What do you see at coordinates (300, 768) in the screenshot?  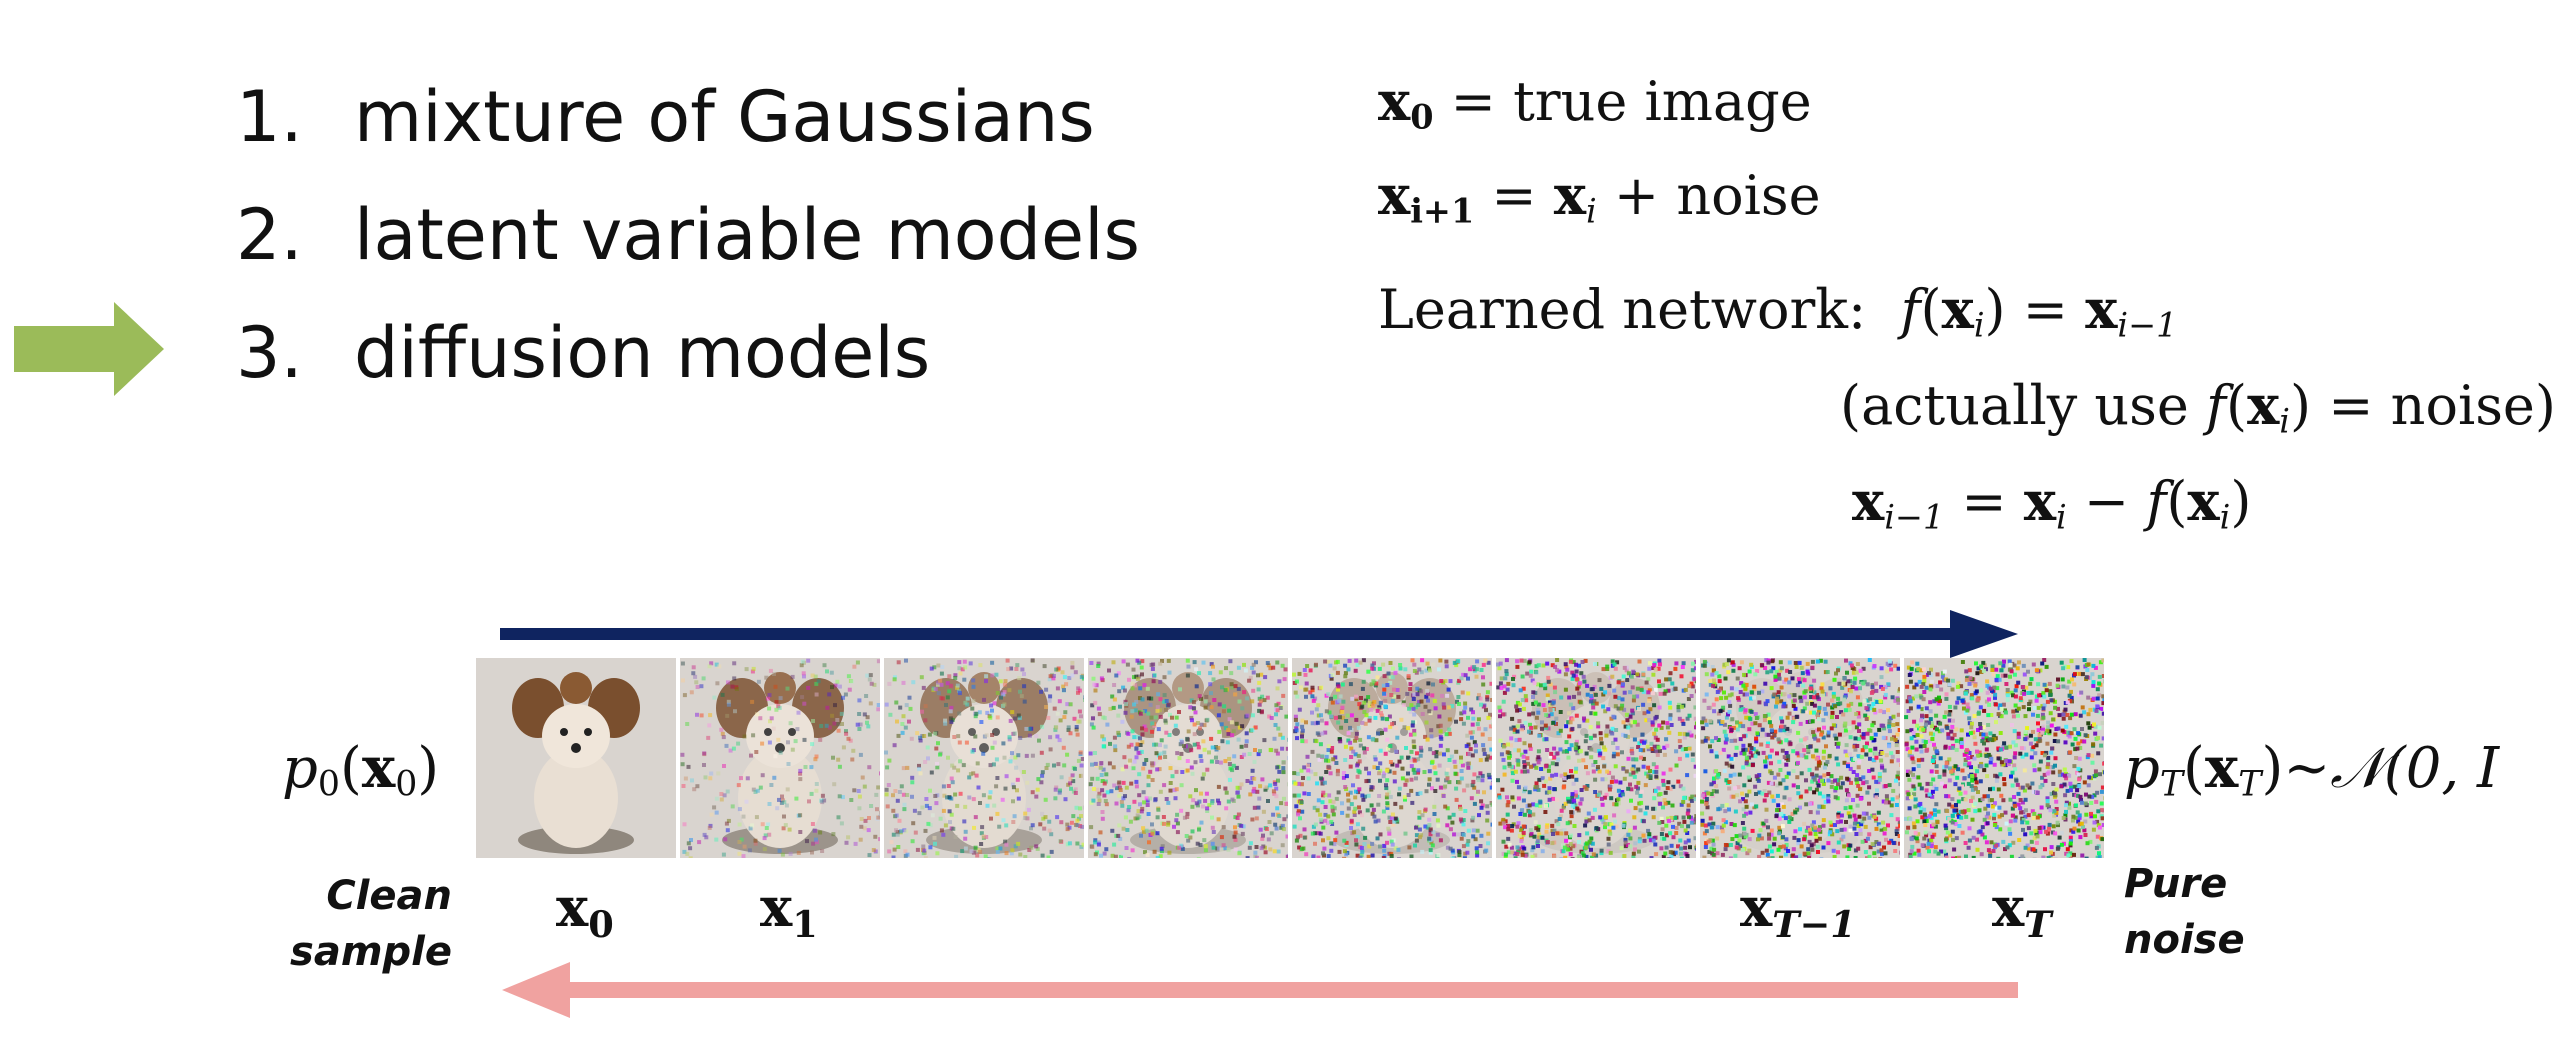 I see `left-dist-p: p` at bounding box center [300, 768].